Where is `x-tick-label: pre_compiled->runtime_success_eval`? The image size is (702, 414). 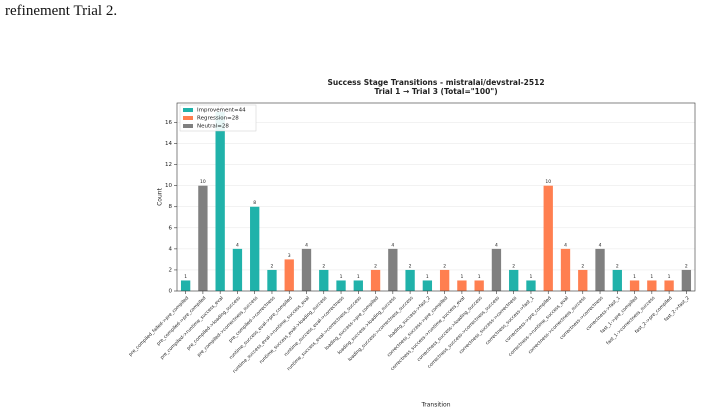 x-tick-label: pre_compiled->runtime_success_eval is located at coordinates (192, 328).